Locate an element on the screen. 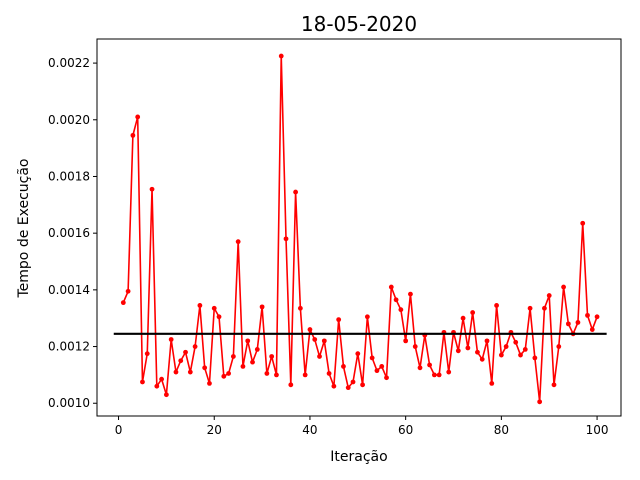 This screenshot has height=480, width=640. y-axis-label: Tempo de Execução is located at coordinates (24, 228).